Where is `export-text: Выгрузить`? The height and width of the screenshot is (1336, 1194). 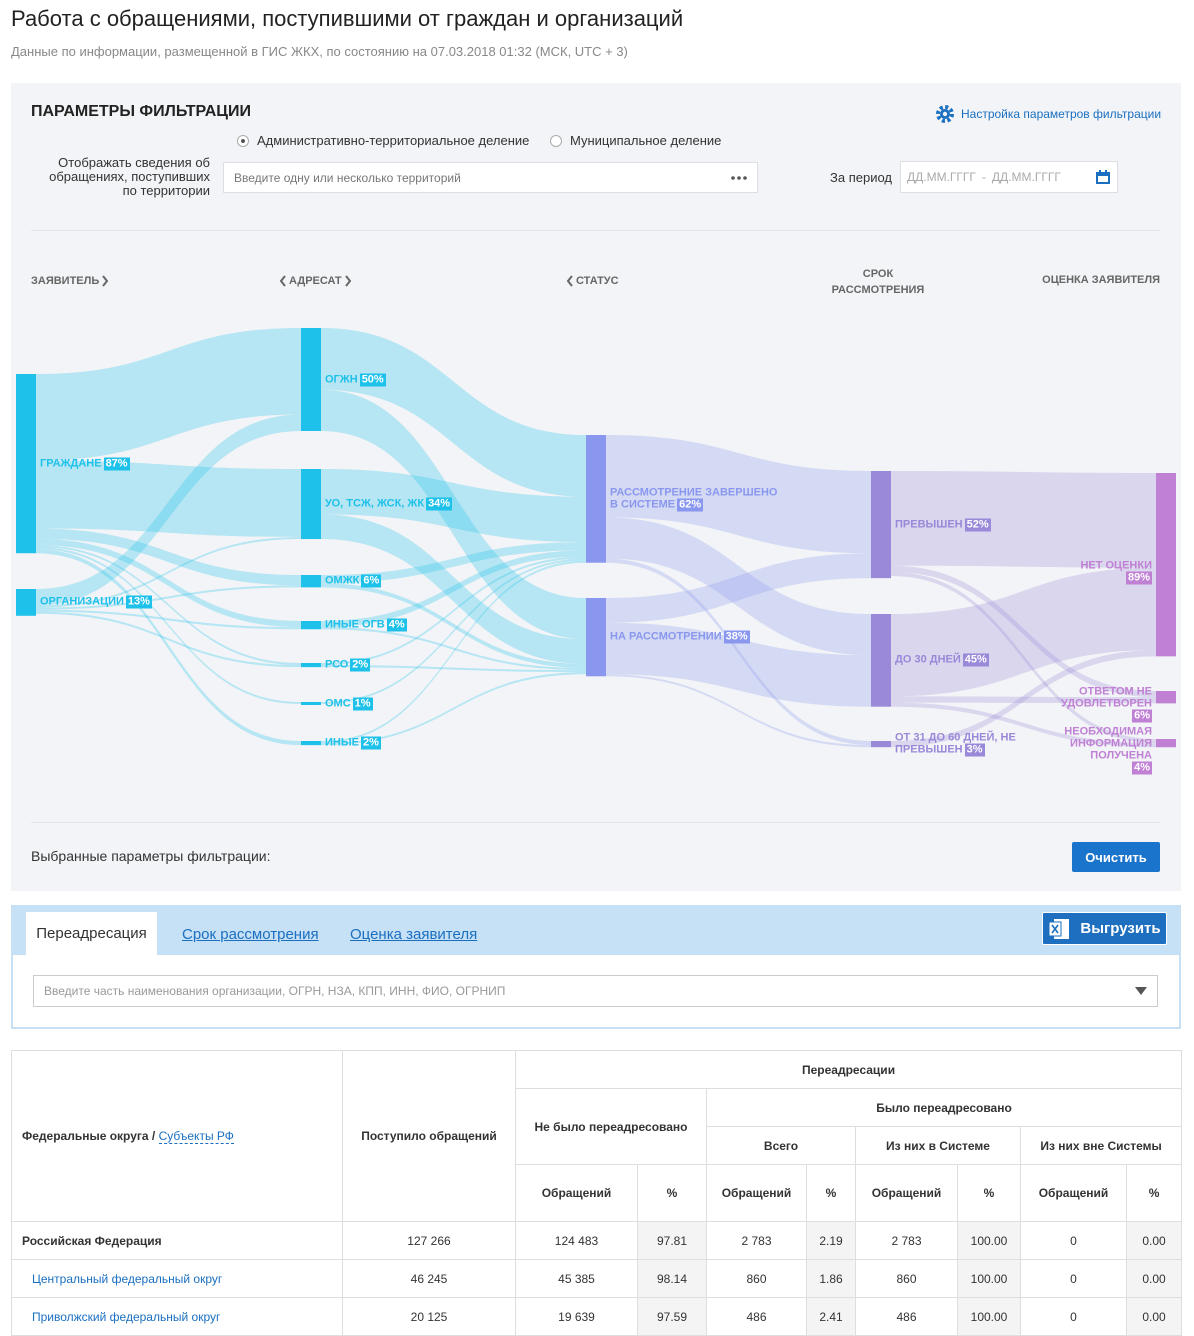 export-text: Выгрузить is located at coordinates (1120, 928).